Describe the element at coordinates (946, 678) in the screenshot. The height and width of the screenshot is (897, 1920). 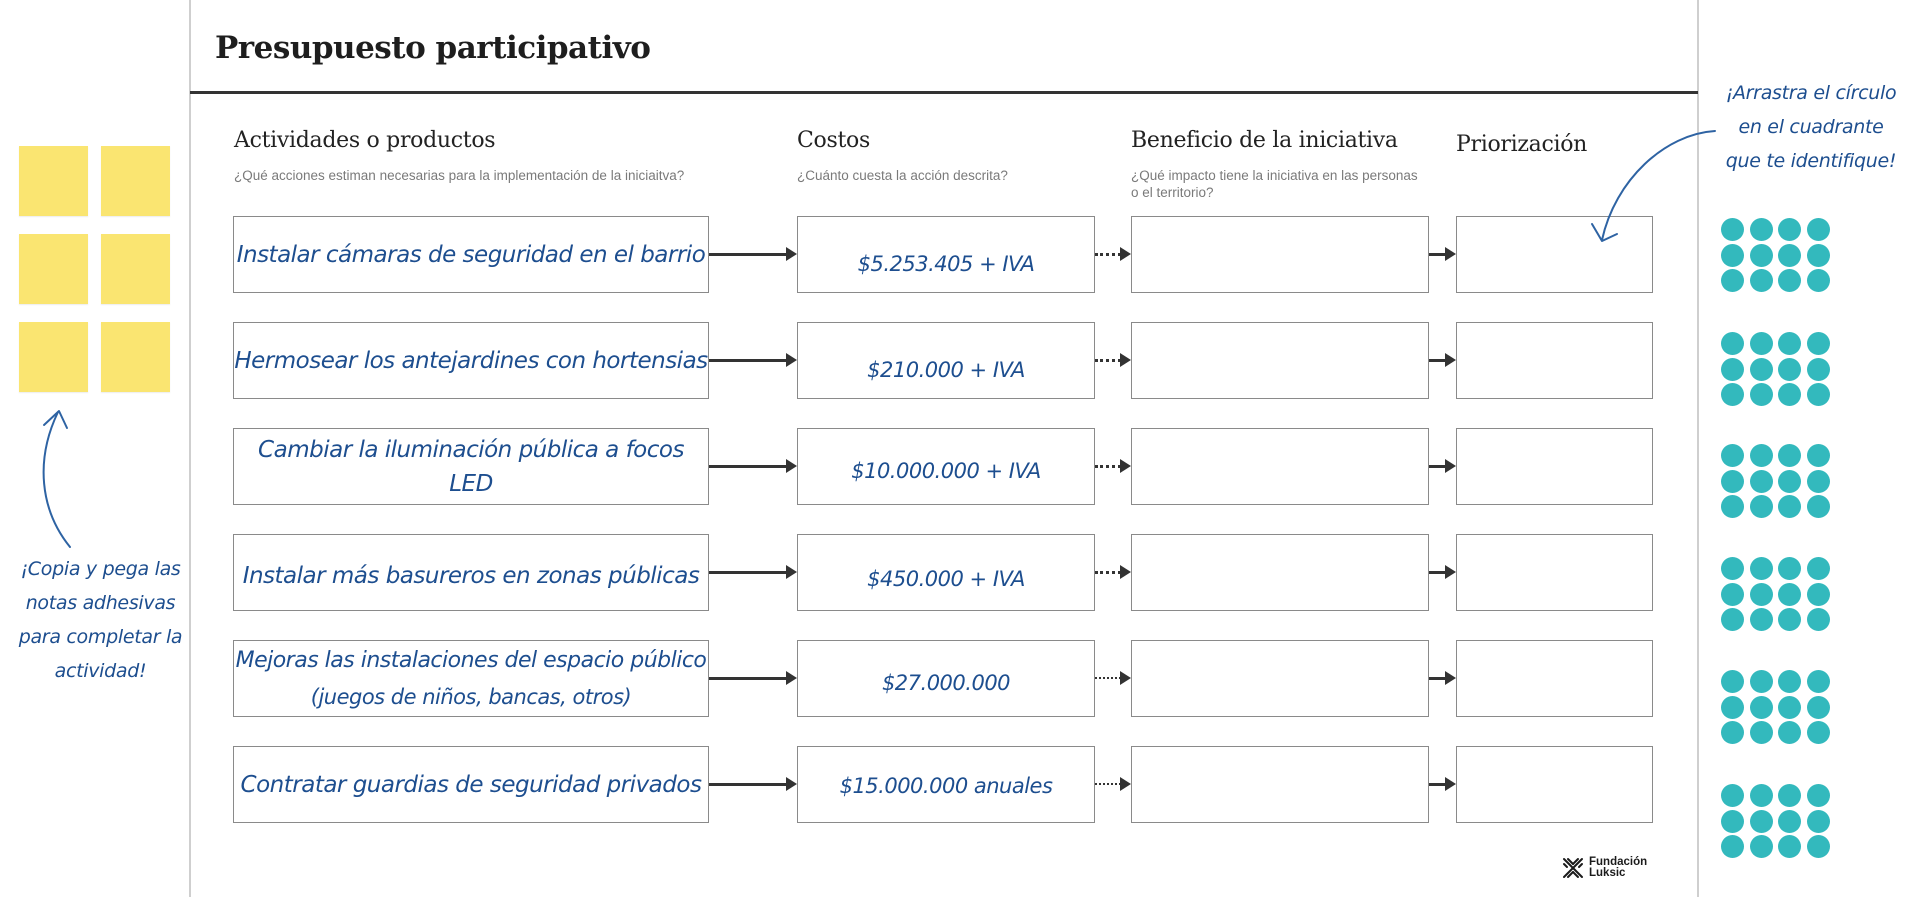
I see `cost-box-5: $27.000.000` at that location.